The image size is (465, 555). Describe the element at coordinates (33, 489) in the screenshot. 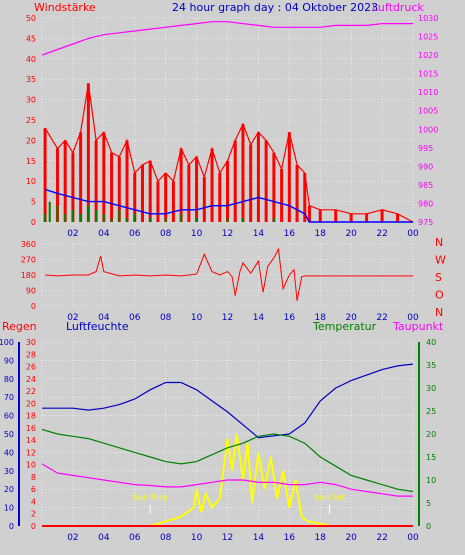

I see `y-tick-label: 6` at that location.